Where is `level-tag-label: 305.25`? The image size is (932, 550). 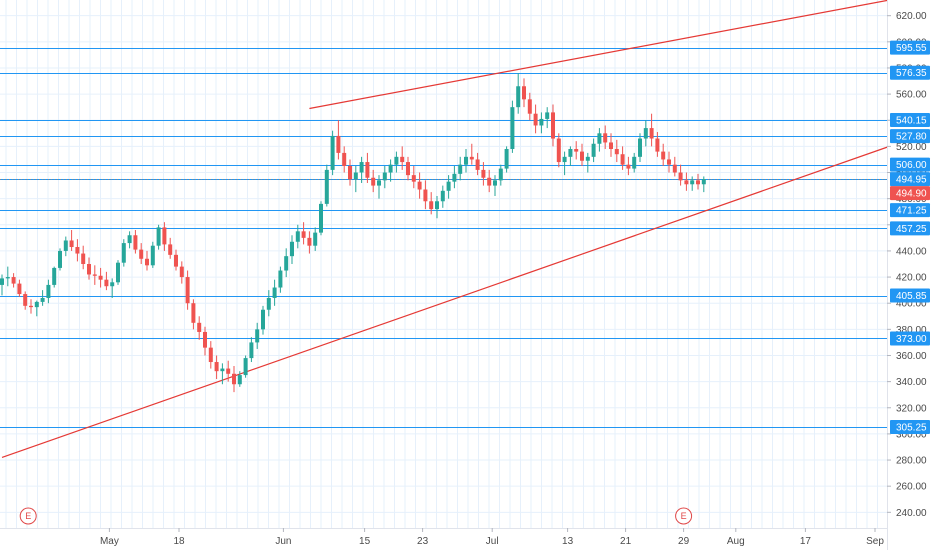 level-tag-label: 305.25 is located at coordinates (911, 428).